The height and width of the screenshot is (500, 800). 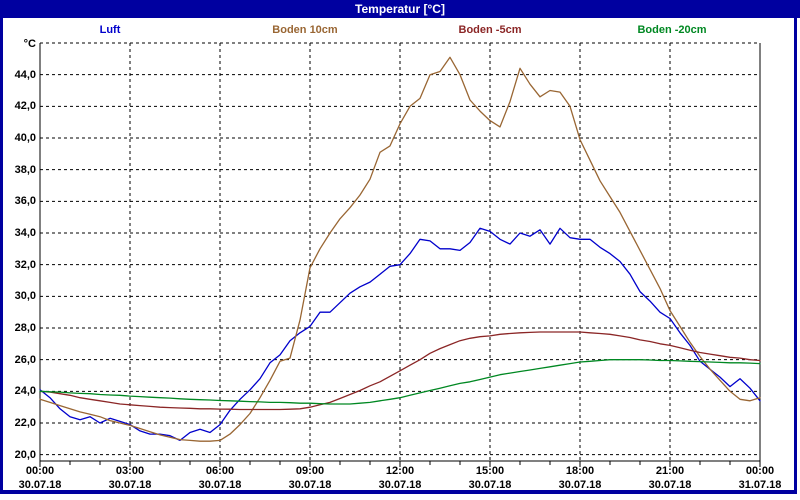 What do you see at coordinates (672, 30) in the screenshot?
I see `legend-item-boden-20cm: Boden -20cm` at bounding box center [672, 30].